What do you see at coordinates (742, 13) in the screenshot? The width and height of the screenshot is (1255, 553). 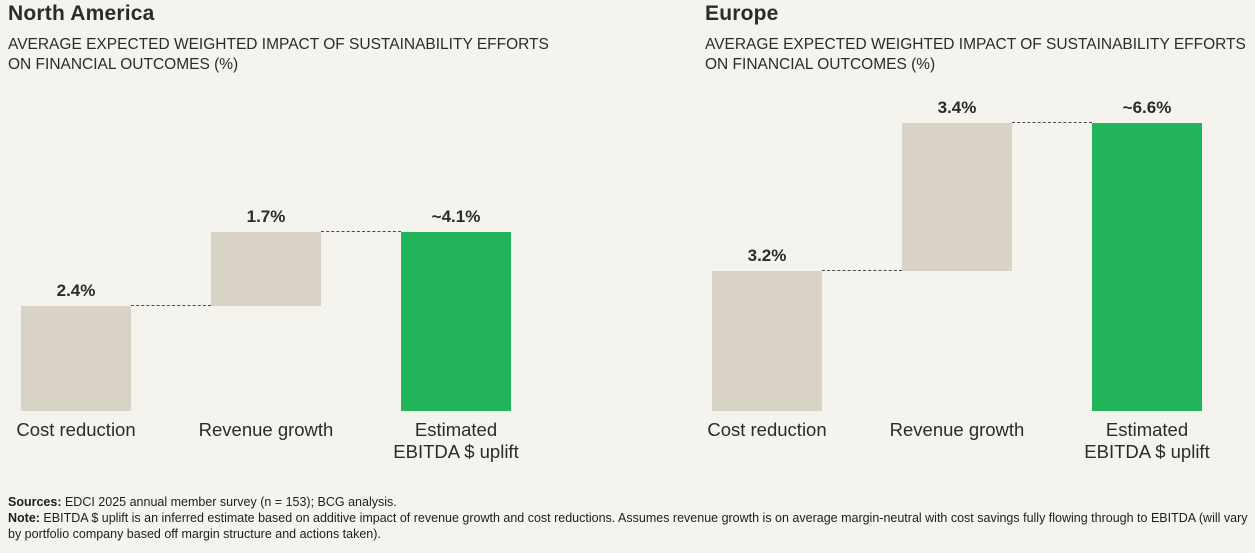 I see `chart-title-europe: Europe` at bounding box center [742, 13].